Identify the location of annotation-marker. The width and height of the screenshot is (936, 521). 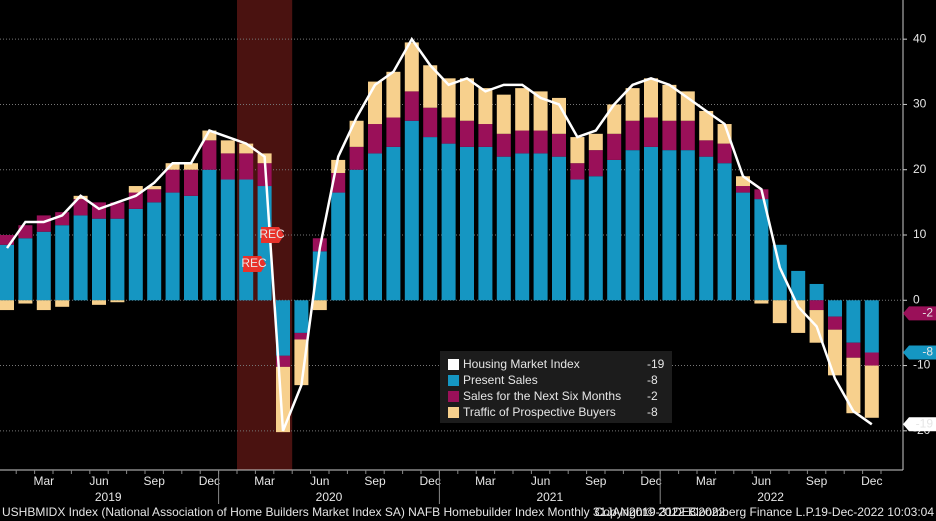
(272, 235).